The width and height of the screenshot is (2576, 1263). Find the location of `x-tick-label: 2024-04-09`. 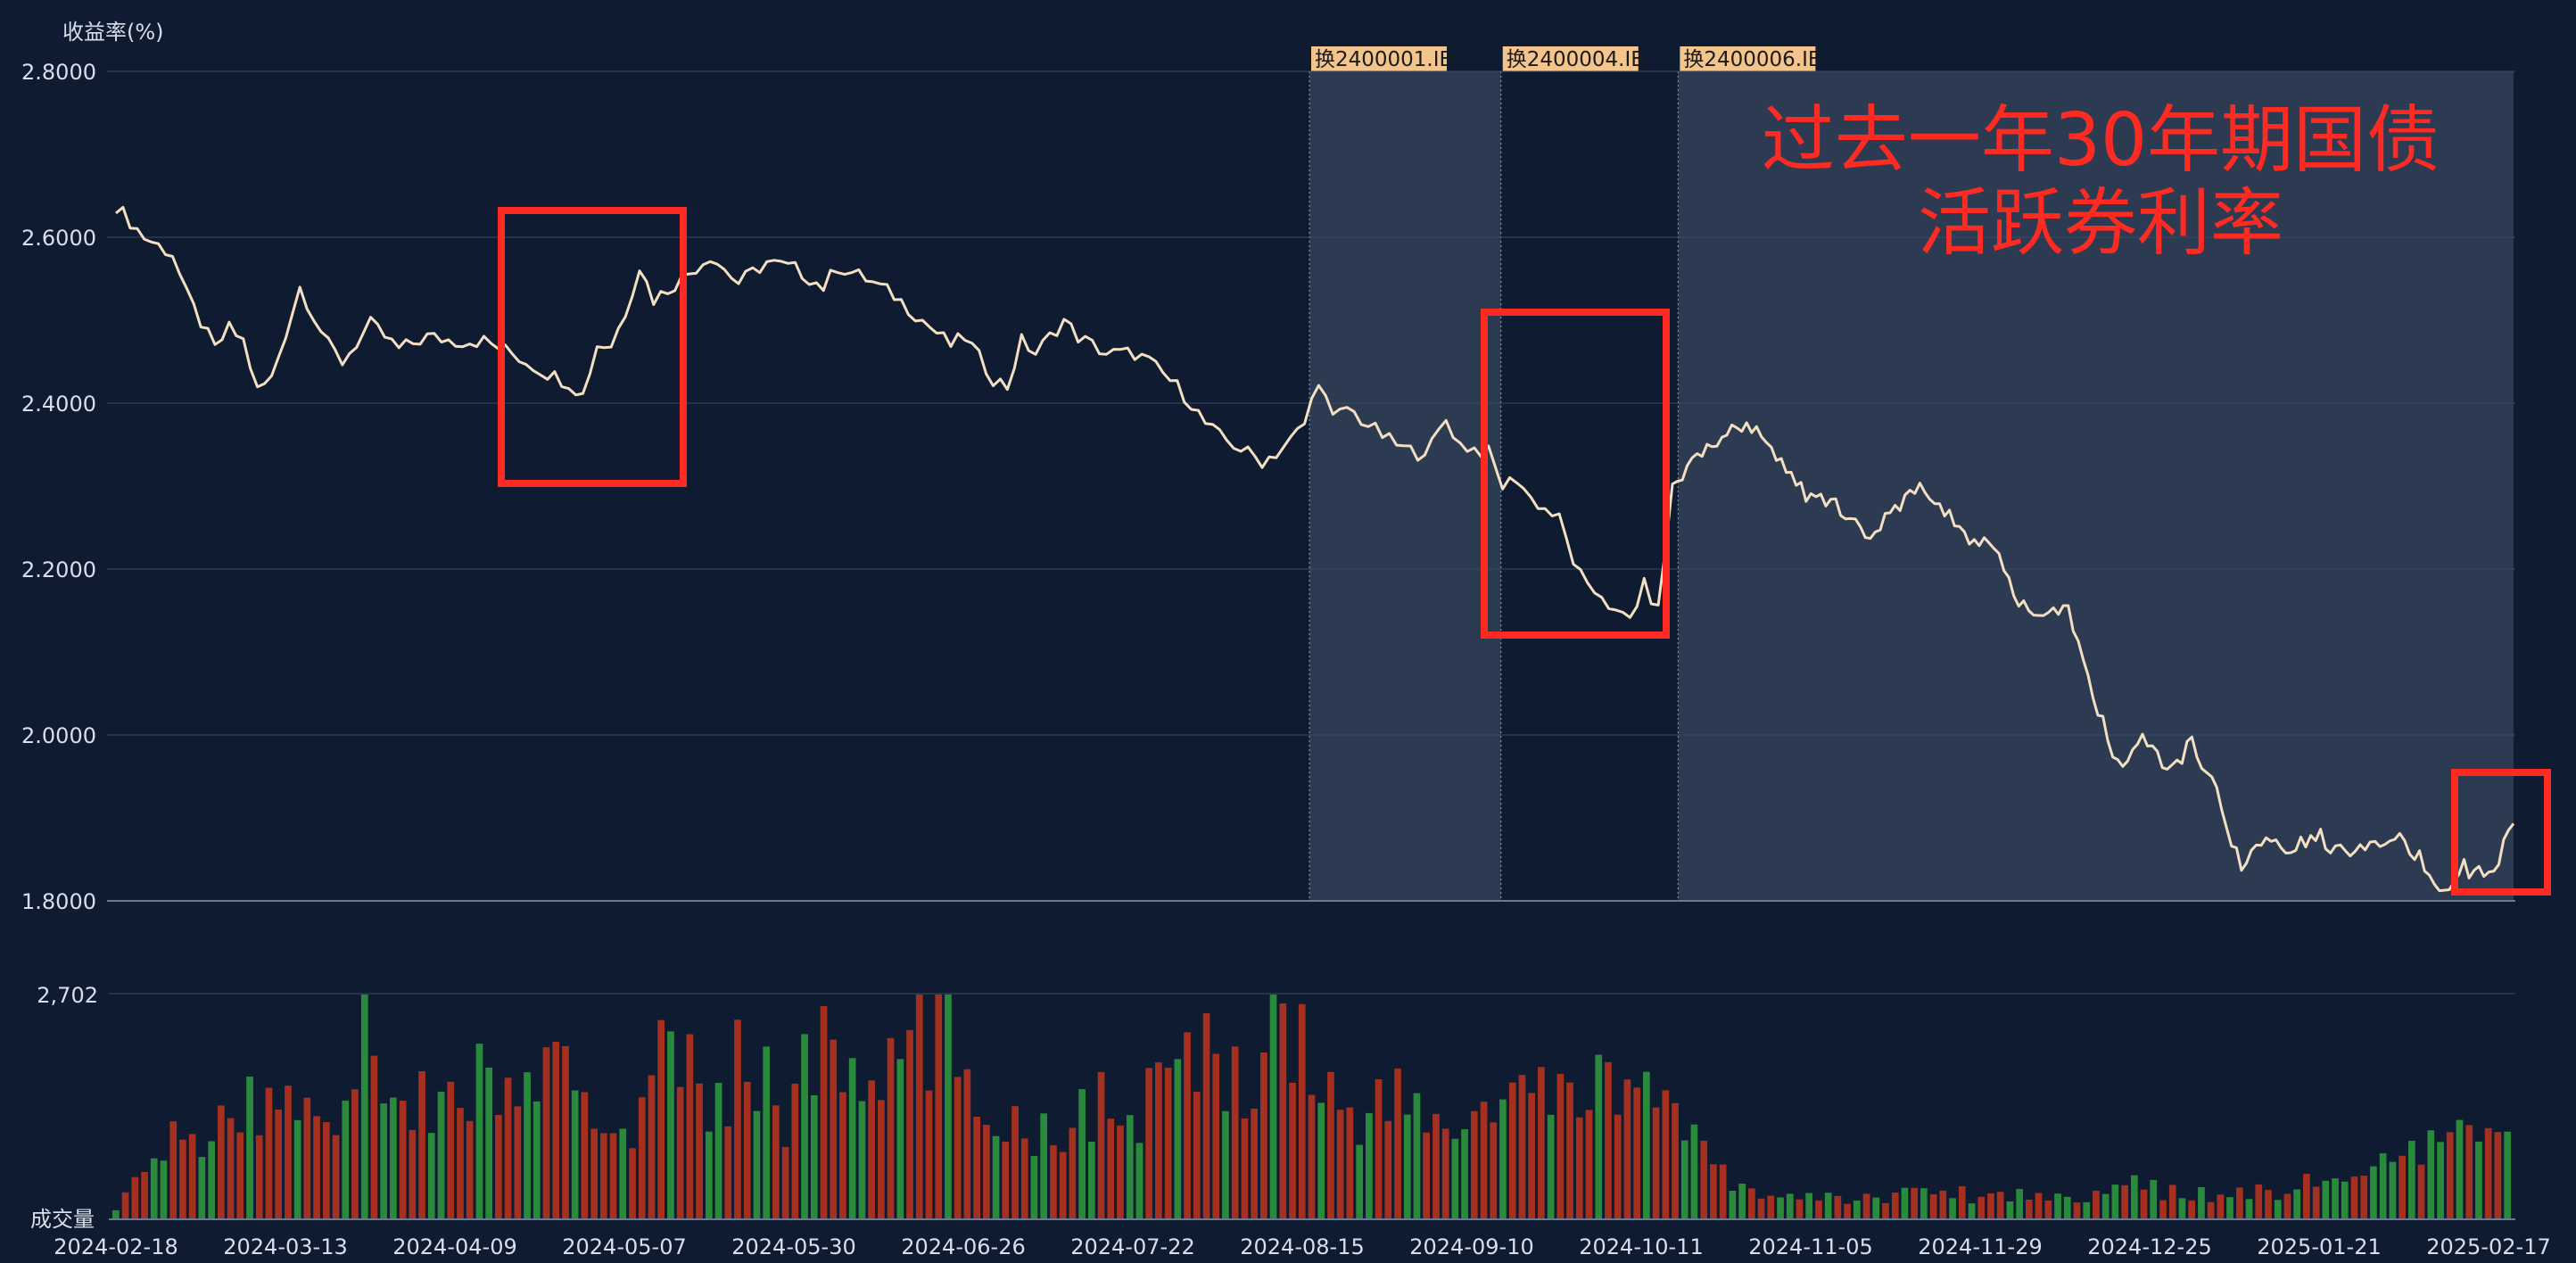

x-tick-label: 2024-04-09 is located at coordinates (454, 1246).